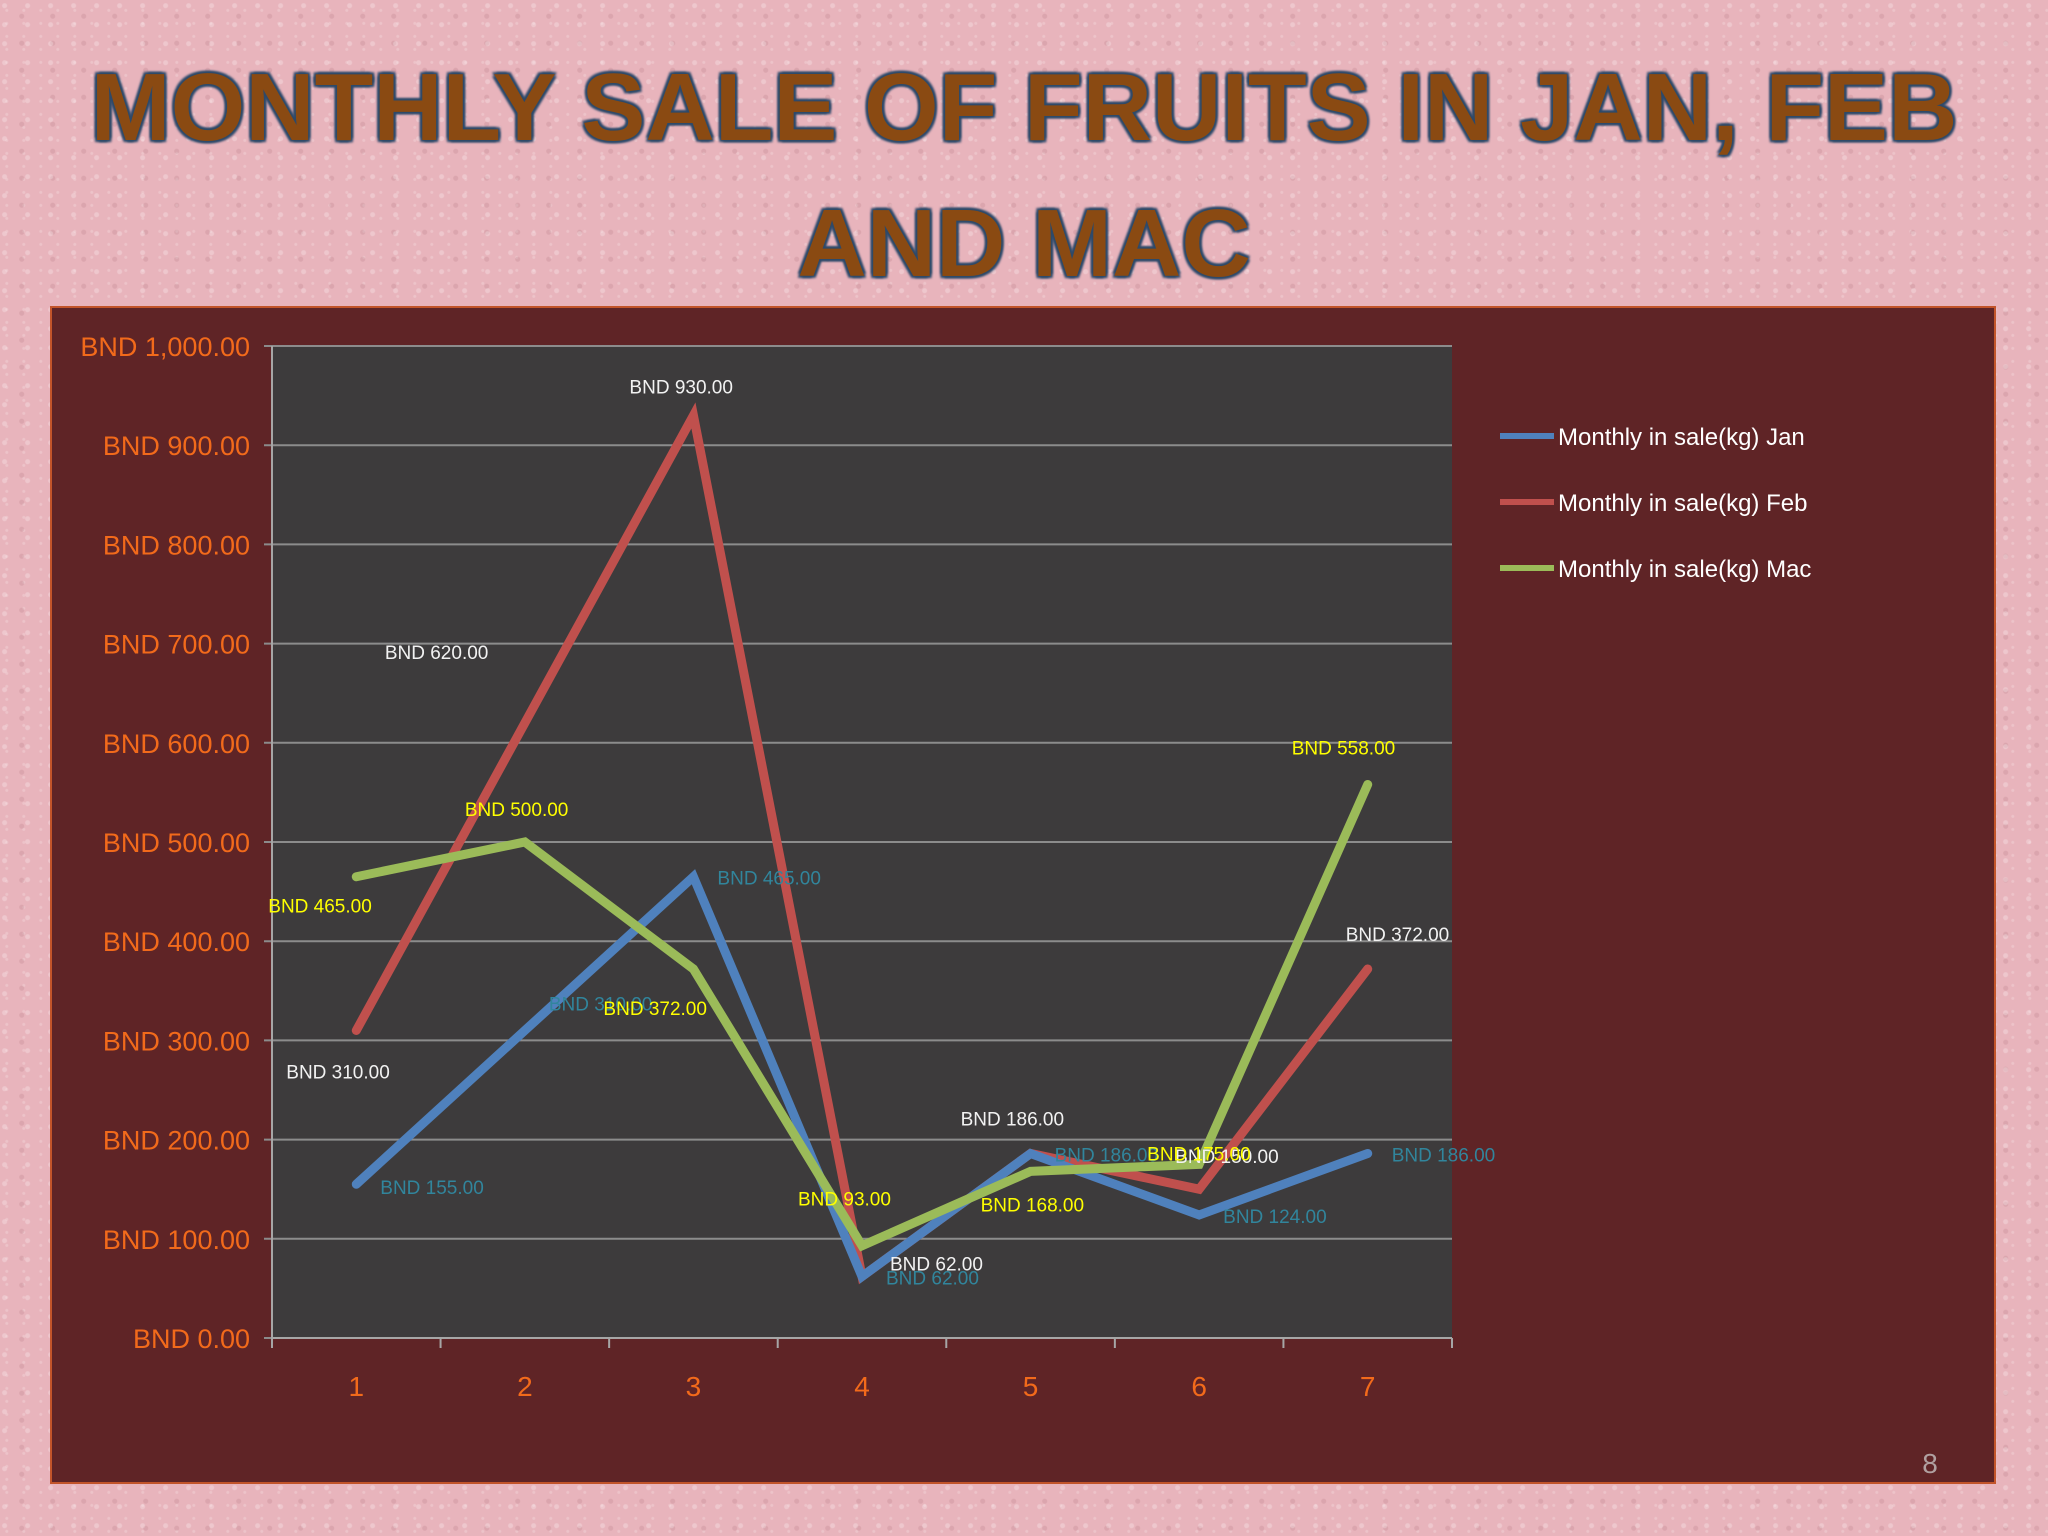 The height and width of the screenshot is (1536, 2048). Describe the element at coordinates (694, 1386) in the screenshot. I see `x-tick-label: 3` at that location.